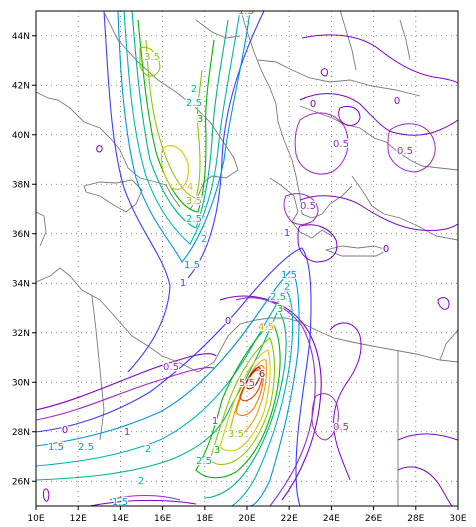 The width and height of the screenshot is (476, 527). I want to click on lon-tick-label: 14E, so click(120, 519).